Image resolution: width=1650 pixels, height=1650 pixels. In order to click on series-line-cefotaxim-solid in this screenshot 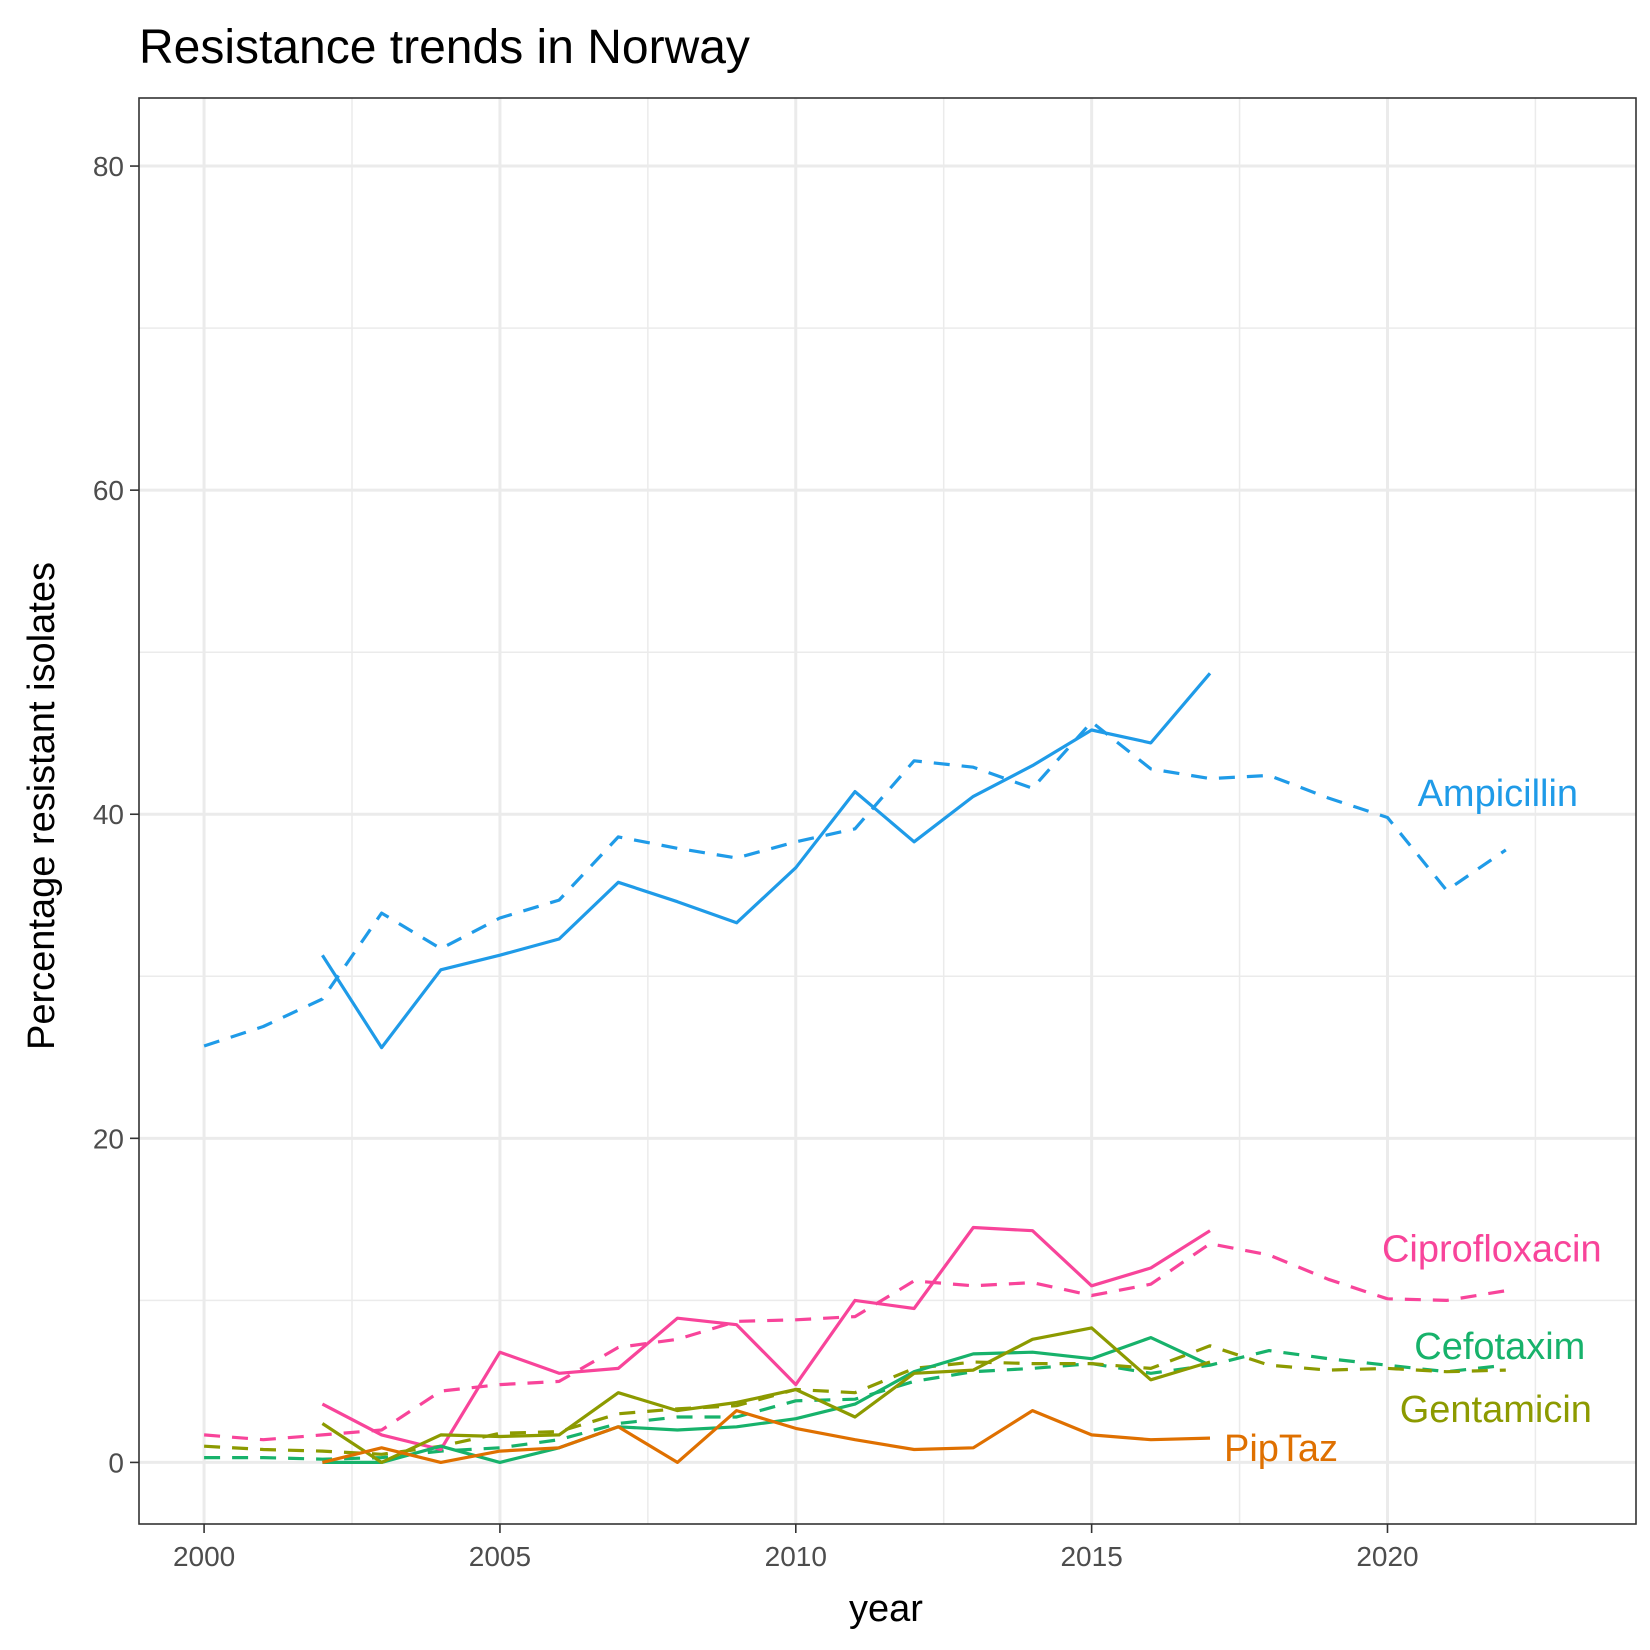, I will do `click(766, 1400)`.